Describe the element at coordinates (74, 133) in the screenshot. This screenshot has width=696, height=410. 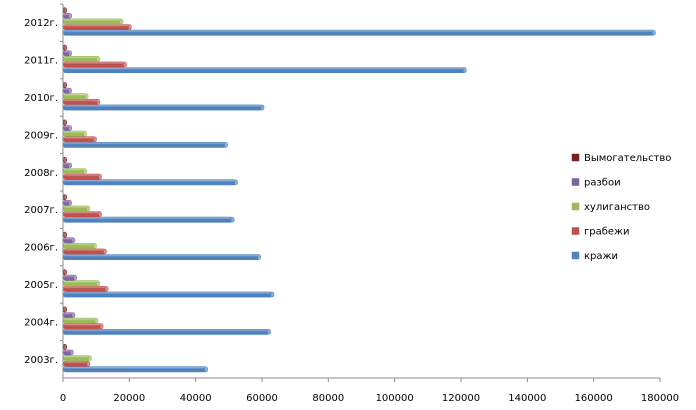
I see `bar-хулиганство-2009г.` at that location.